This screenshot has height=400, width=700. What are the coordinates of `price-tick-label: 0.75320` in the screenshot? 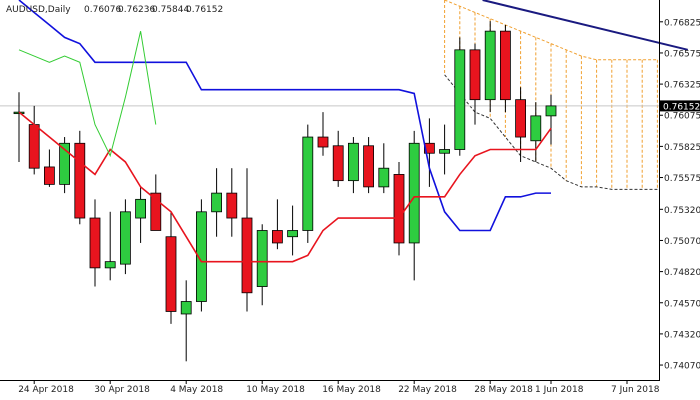 It's located at (682, 211).